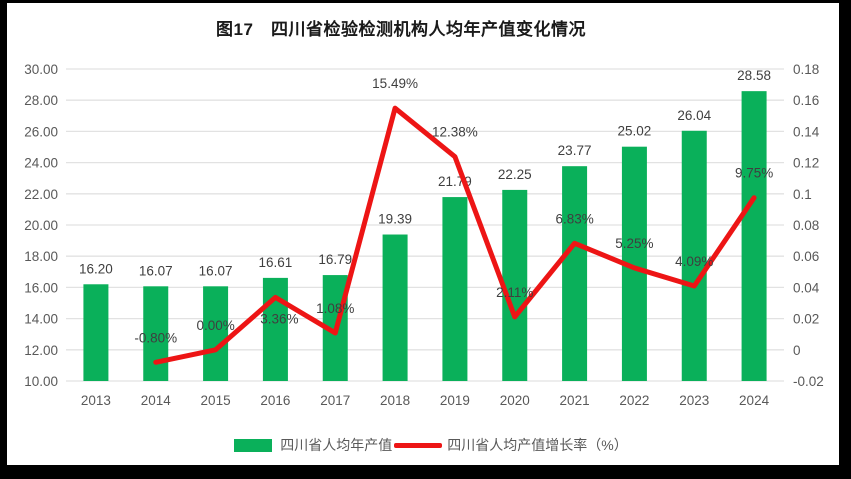 This screenshot has height=479, width=851. Describe the element at coordinates (537, 445) in the screenshot. I see `legend-label-line-series: 四川省人均产值增长率（%）` at that location.